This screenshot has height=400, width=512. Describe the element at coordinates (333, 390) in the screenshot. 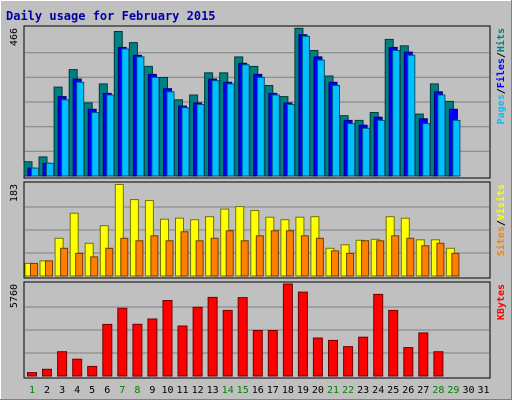

I see `x-tick-label: 21` at that location.